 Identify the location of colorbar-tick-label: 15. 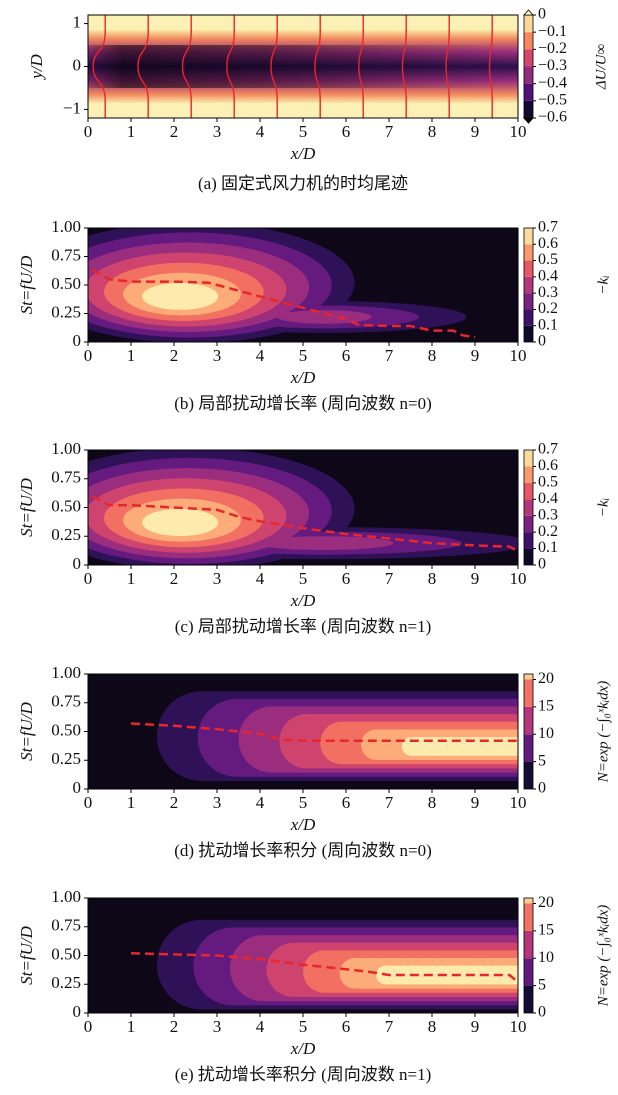
(546, 706).